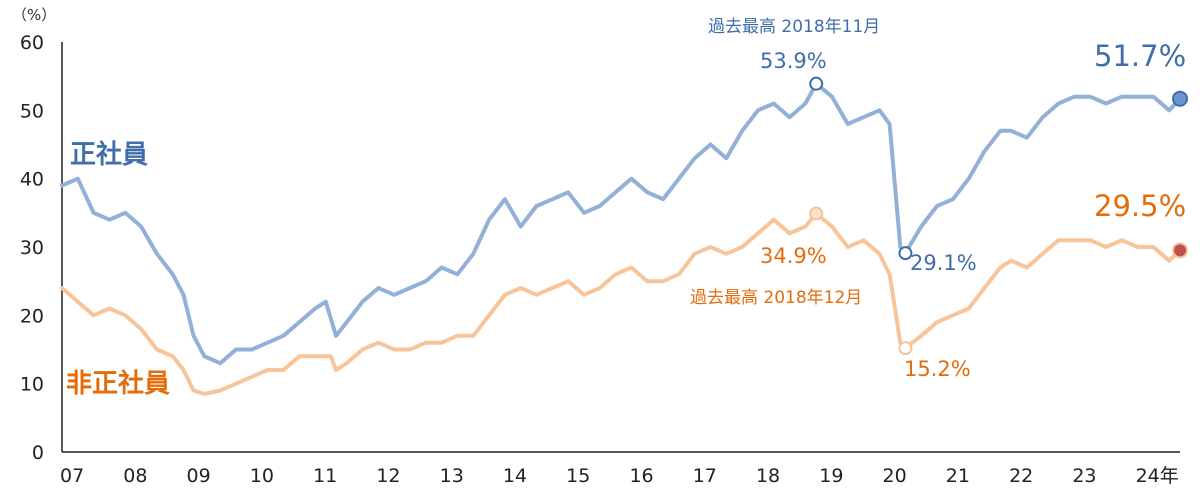 The width and height of the screenshot is (1200, 492). What do you see at coordinates (1180, 98) in the screenshot?
I see `regular-latest-marker` at bounding box center [1180, 98].